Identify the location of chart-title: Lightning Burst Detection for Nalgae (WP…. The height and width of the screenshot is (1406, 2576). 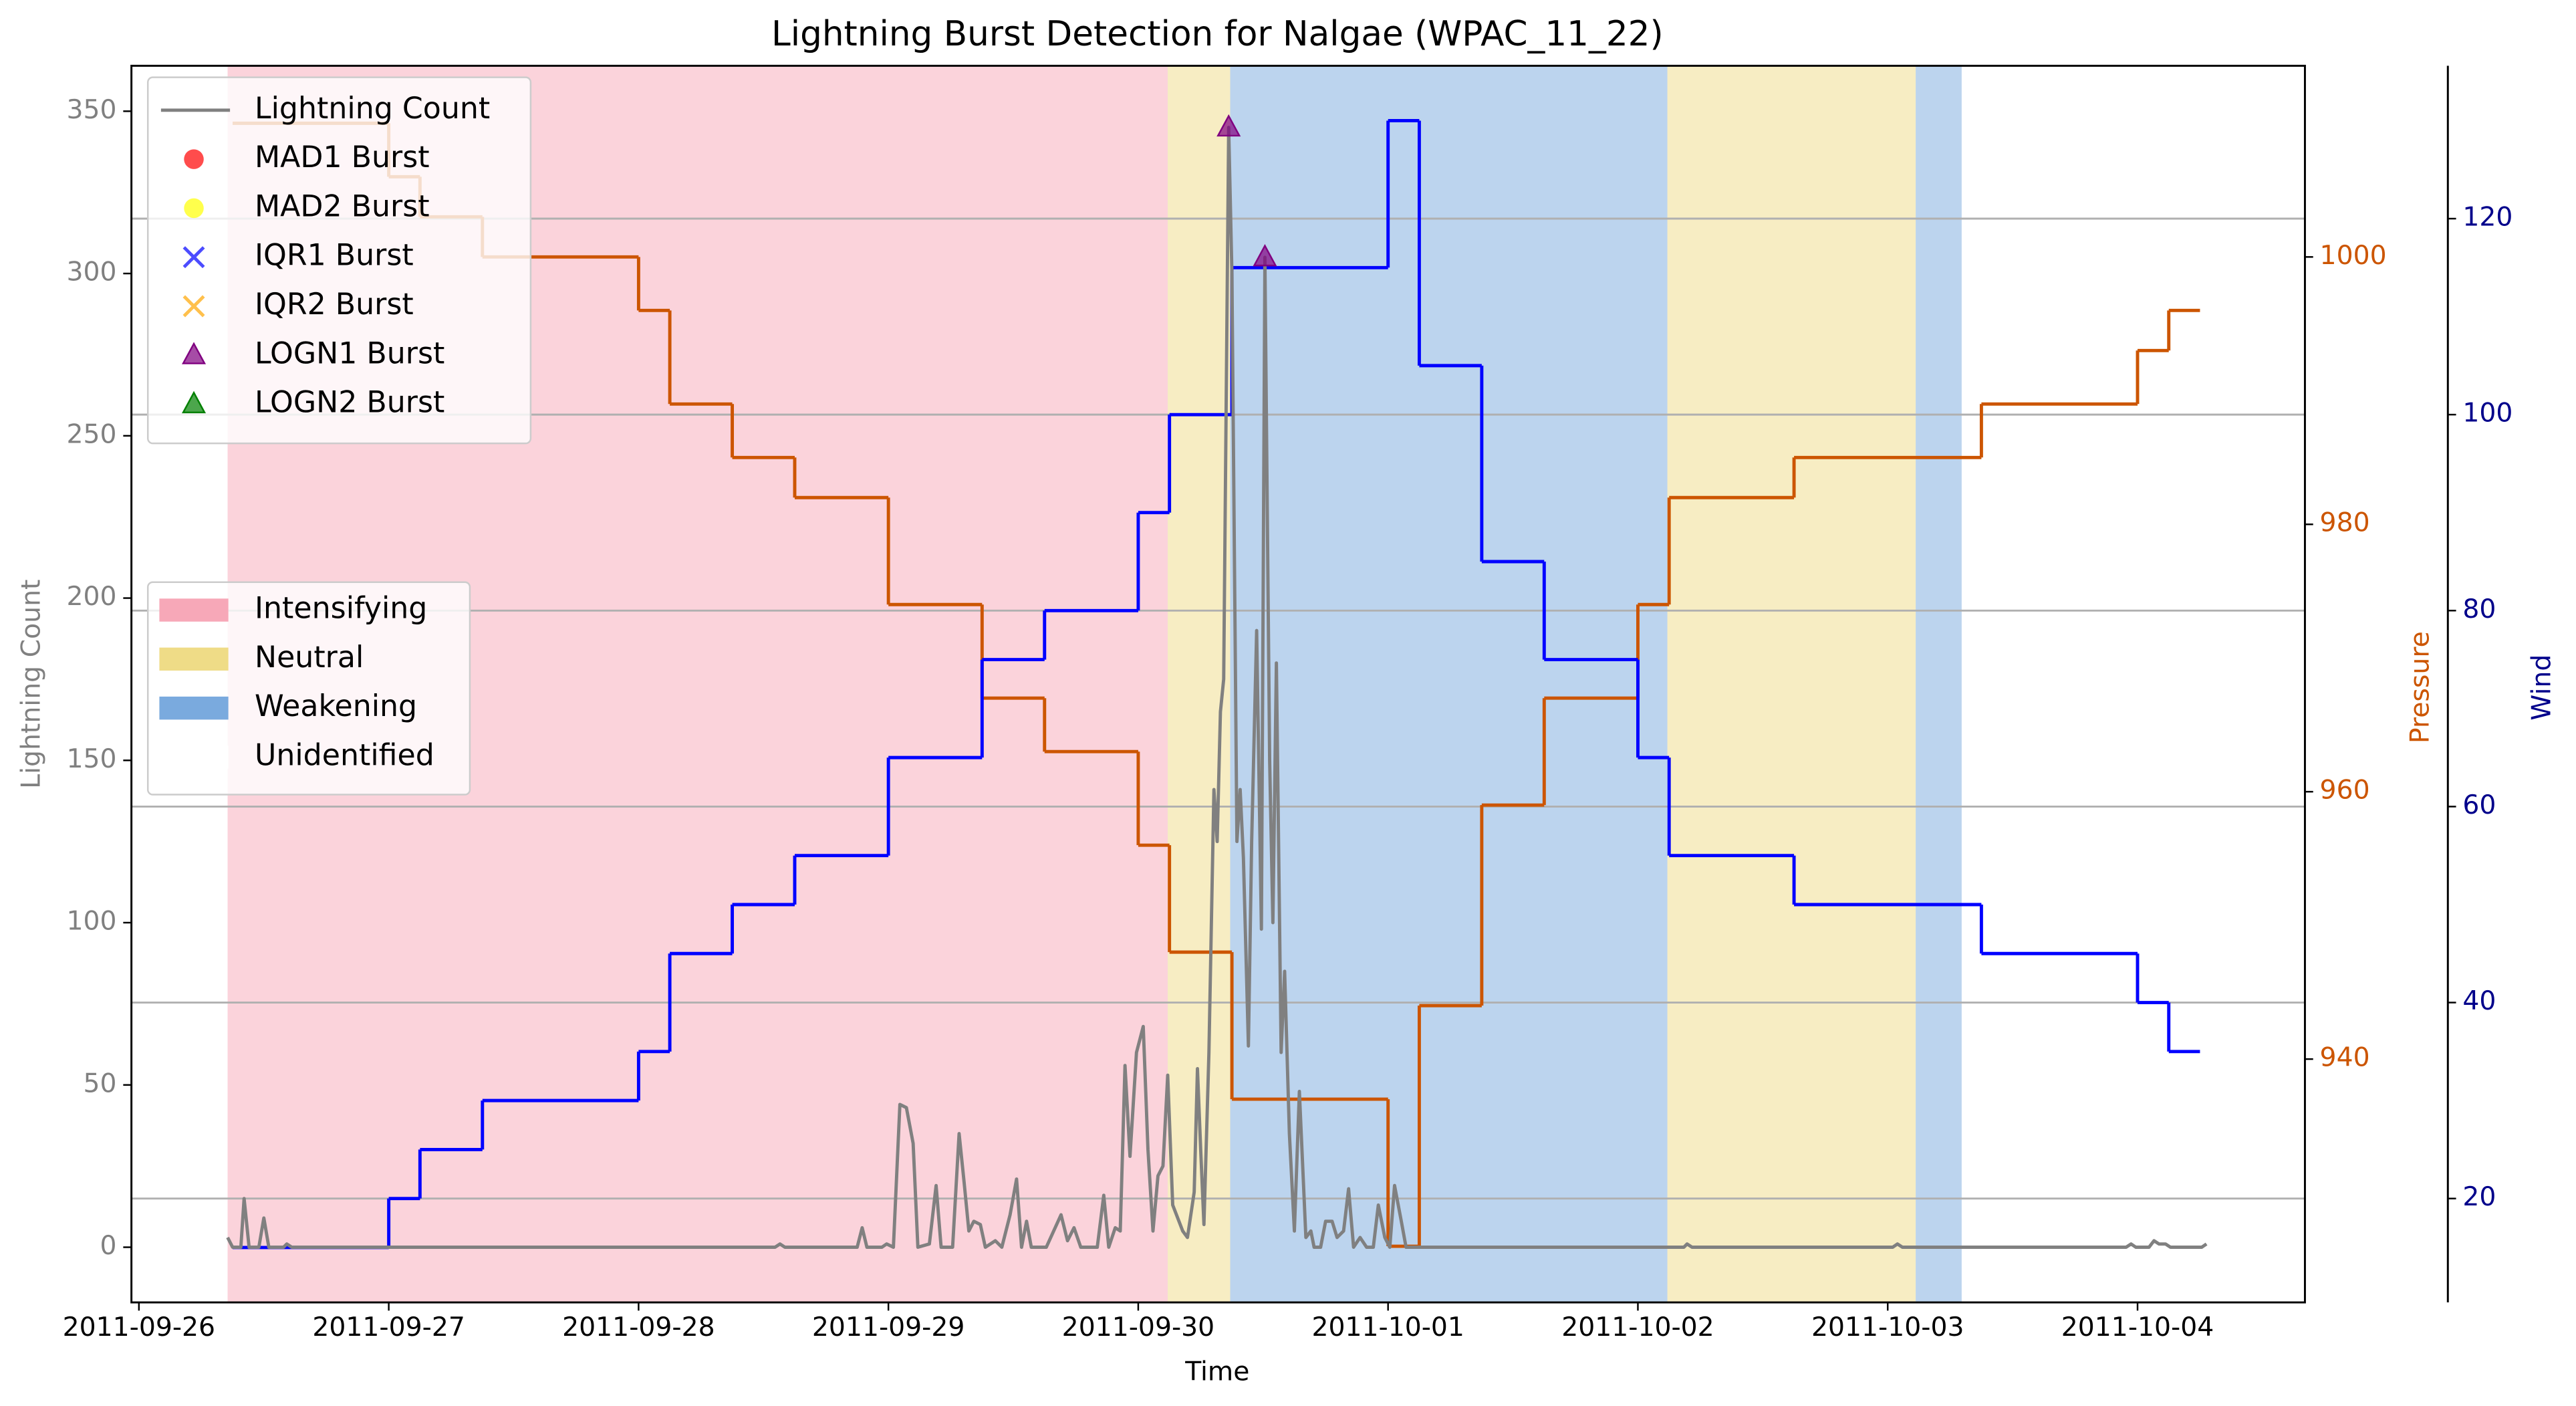
(1217, 34).